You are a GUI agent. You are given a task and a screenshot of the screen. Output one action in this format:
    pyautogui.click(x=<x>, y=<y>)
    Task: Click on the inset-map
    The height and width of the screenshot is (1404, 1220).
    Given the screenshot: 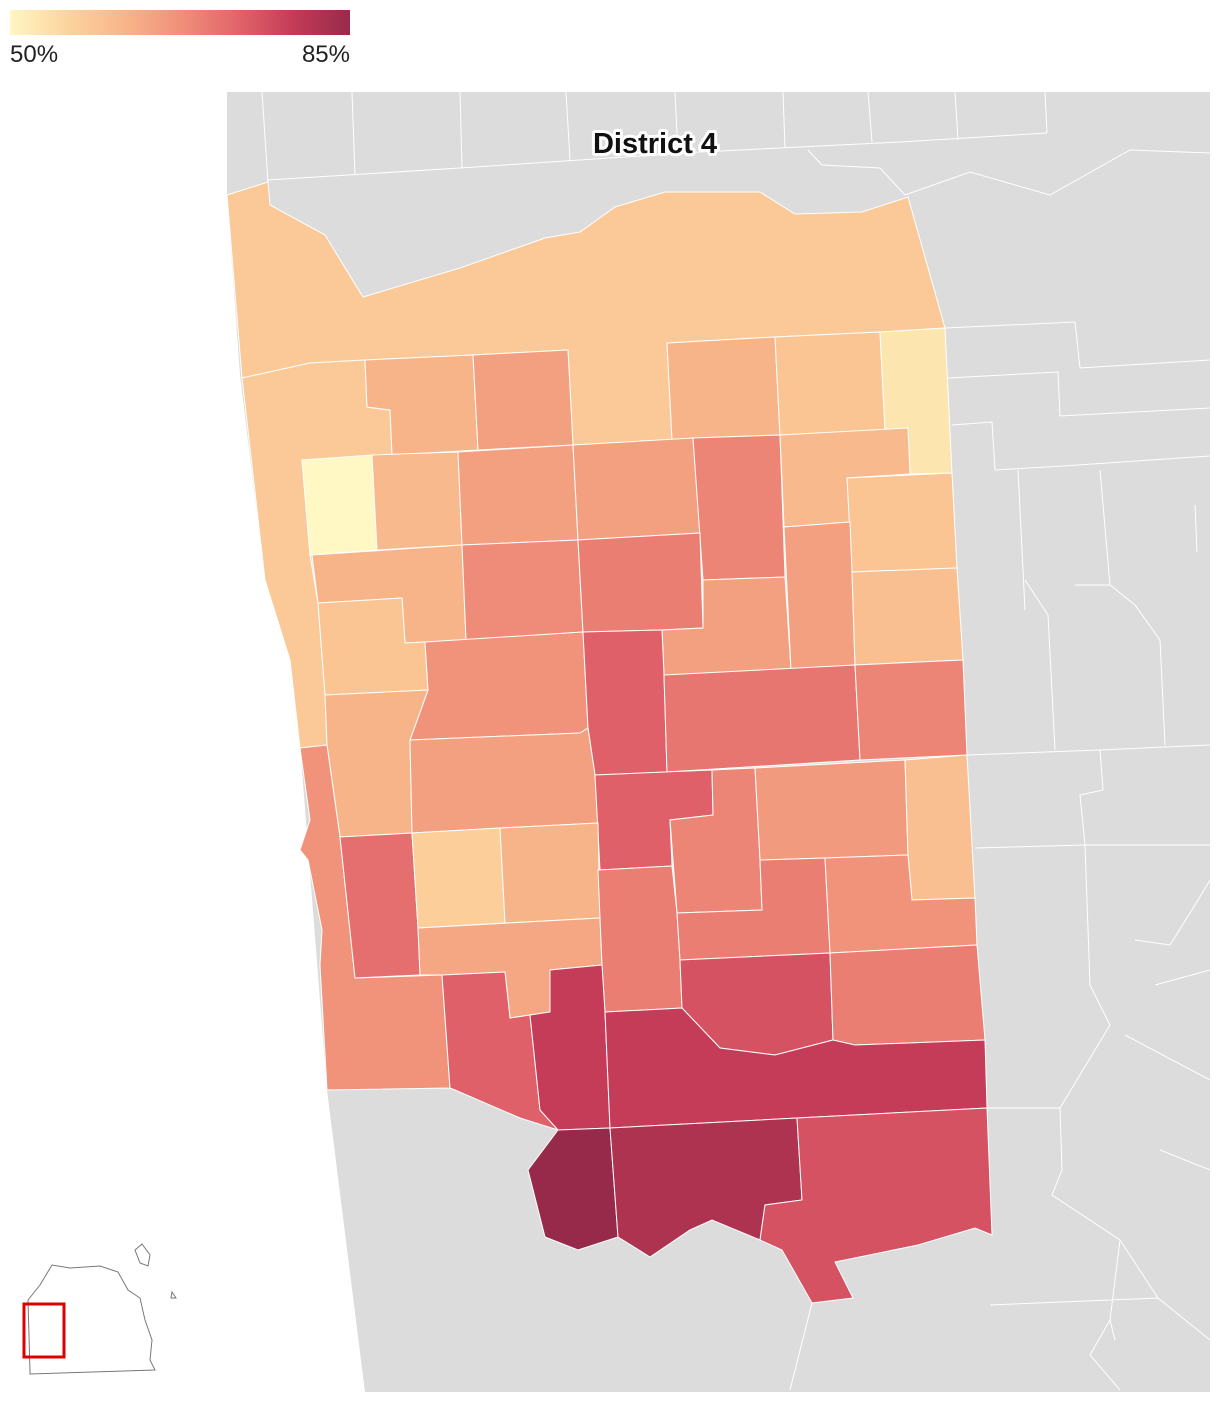 What is the action you would take?
    pyautogui.click(x=99, y=1309)
    